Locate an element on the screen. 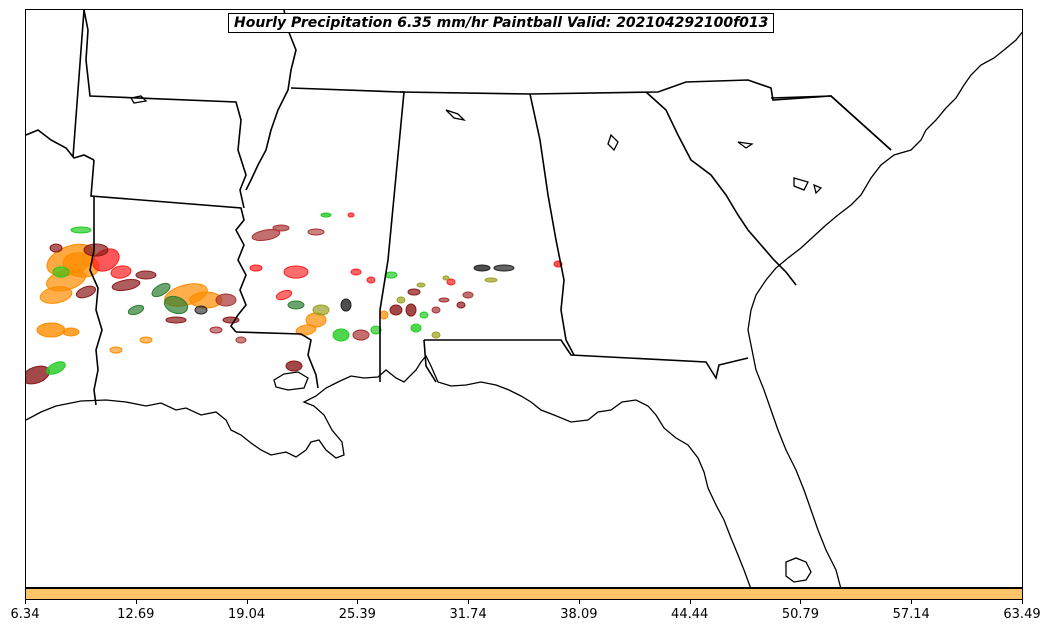  colorbar-tick-label: 31.74 is located at coordinates (468, 614).